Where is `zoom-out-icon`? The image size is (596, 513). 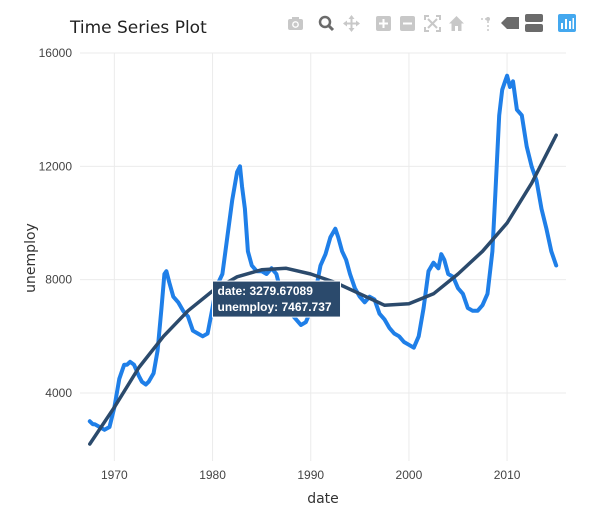
zoom-out-icon is located at coordinates (407, 23).